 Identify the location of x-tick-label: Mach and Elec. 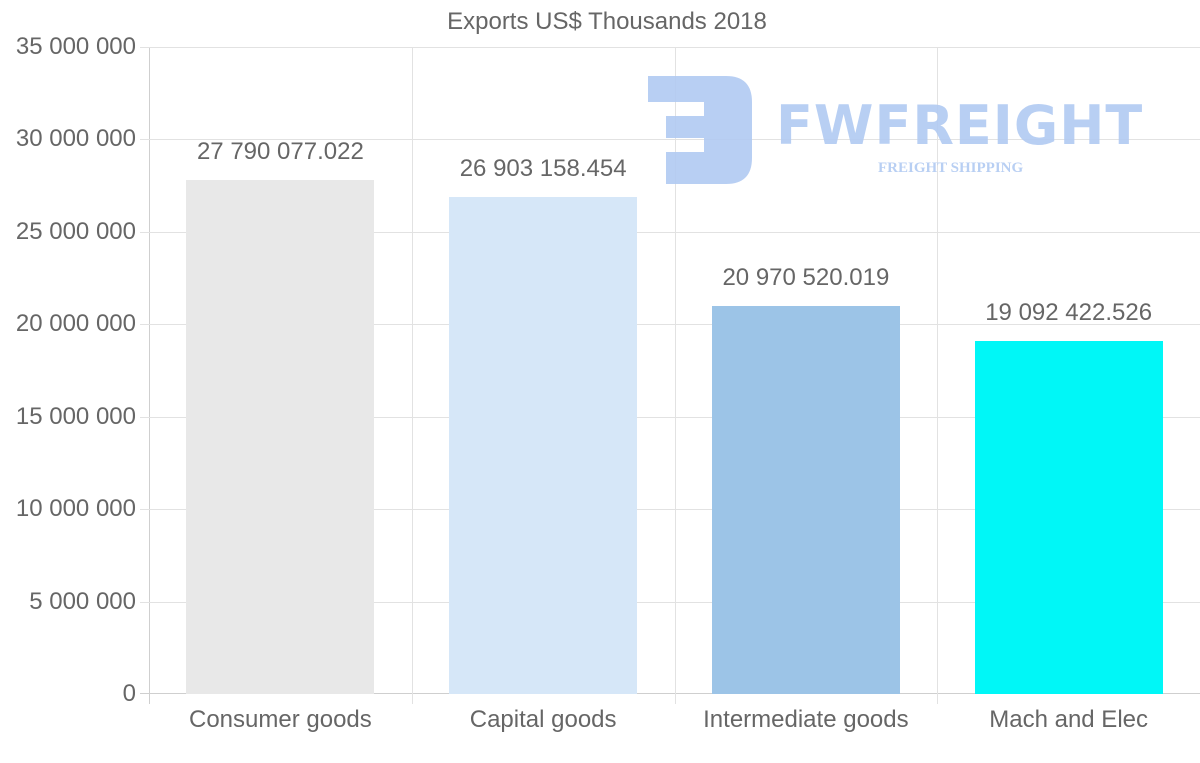
(1069, 719).